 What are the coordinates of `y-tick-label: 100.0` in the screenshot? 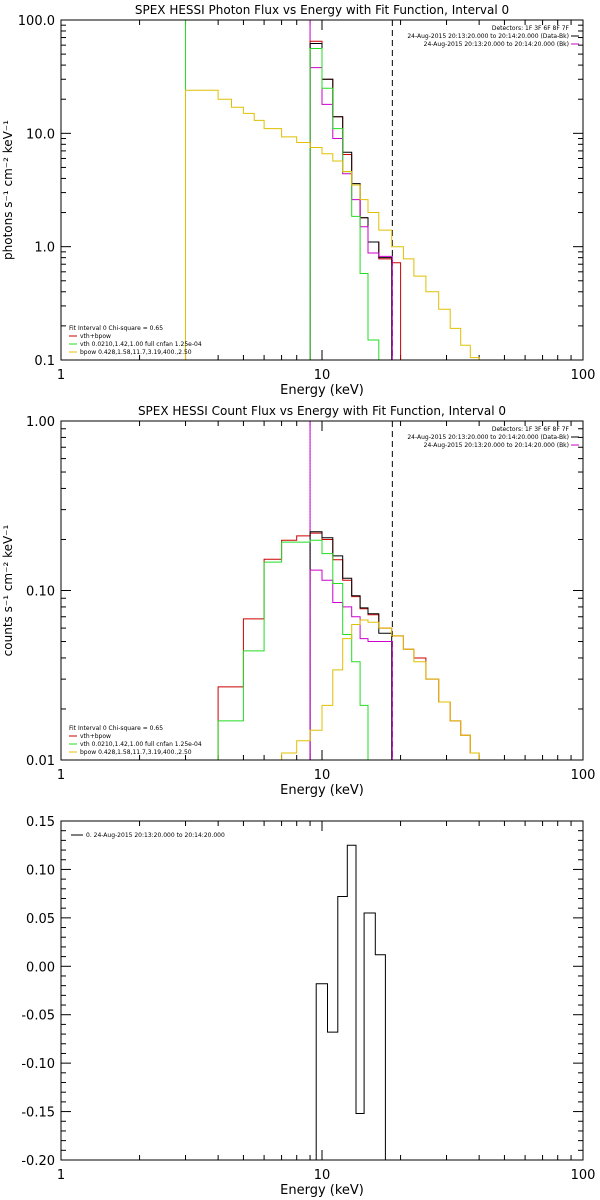 It's located at (36, 21).